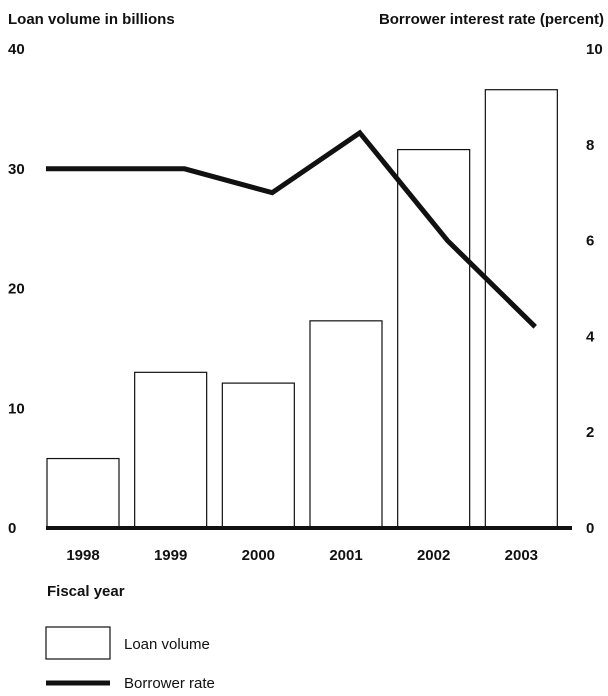  Describe the element at coordinates (82, 555) in the screenshot. I see `x-tick-label: 1998` at that location.